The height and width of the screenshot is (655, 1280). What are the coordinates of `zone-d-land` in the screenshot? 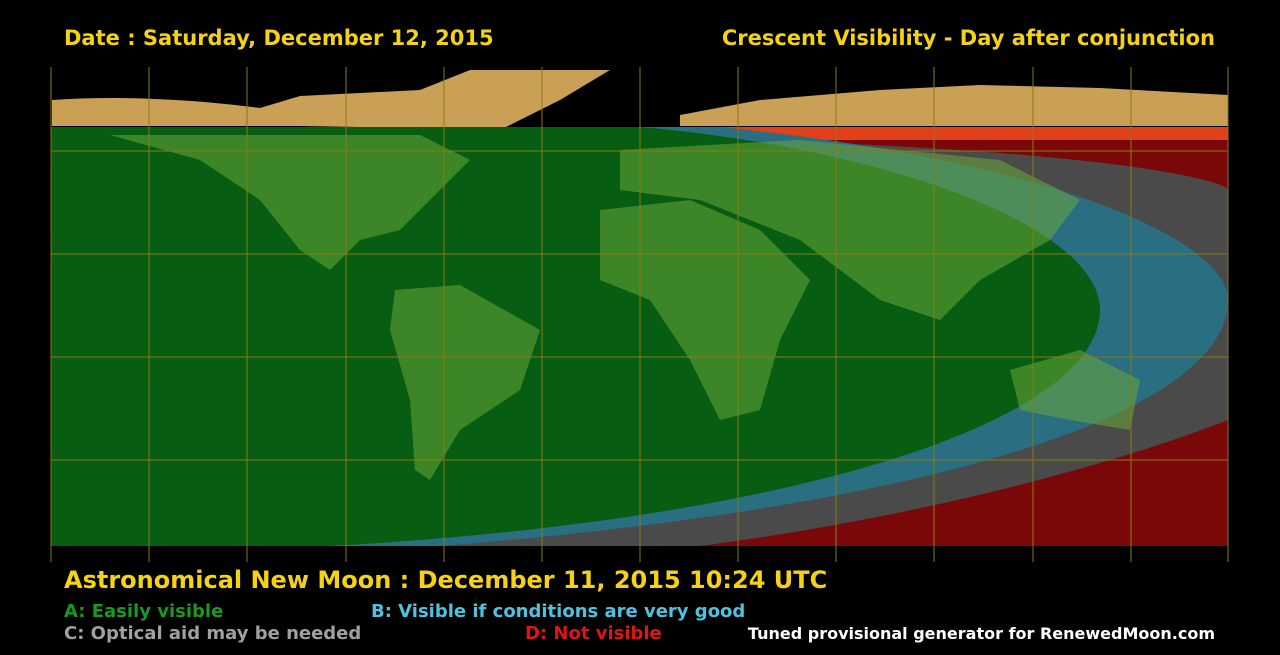 It's located at (964, 133).